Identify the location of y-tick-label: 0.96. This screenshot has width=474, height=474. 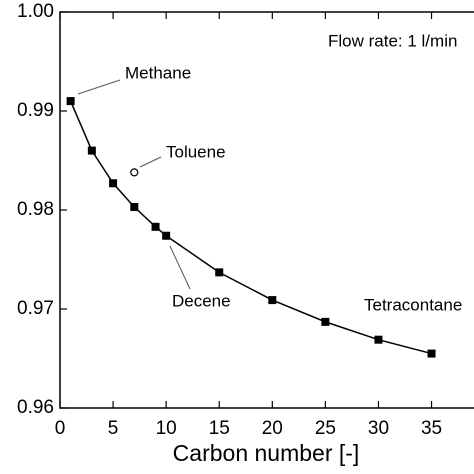
(35, 407).